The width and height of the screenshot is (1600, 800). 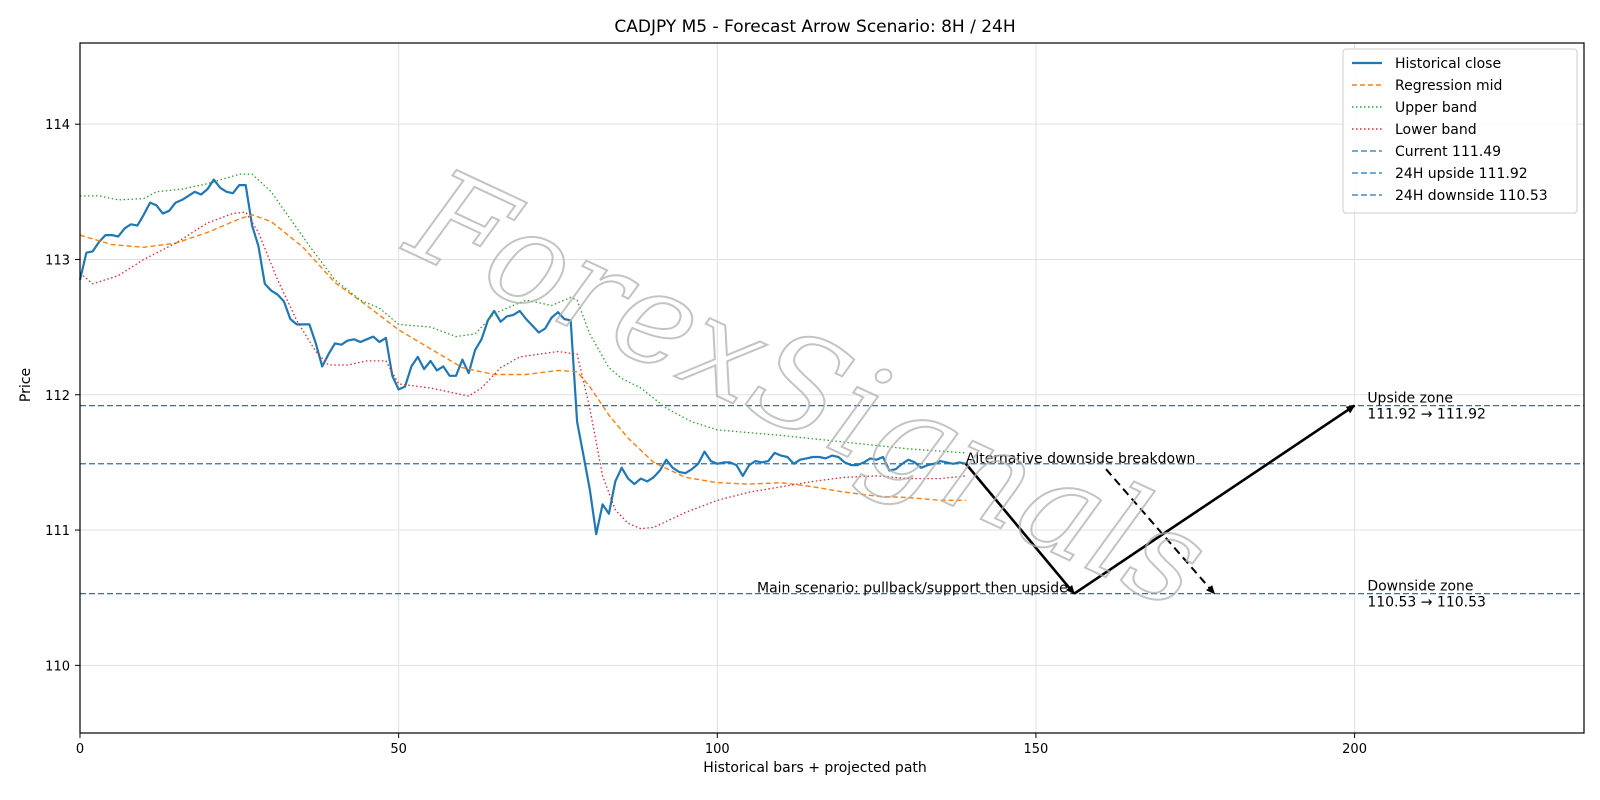 I want to click on alternative-arrow, so click(x=1160, y=531).